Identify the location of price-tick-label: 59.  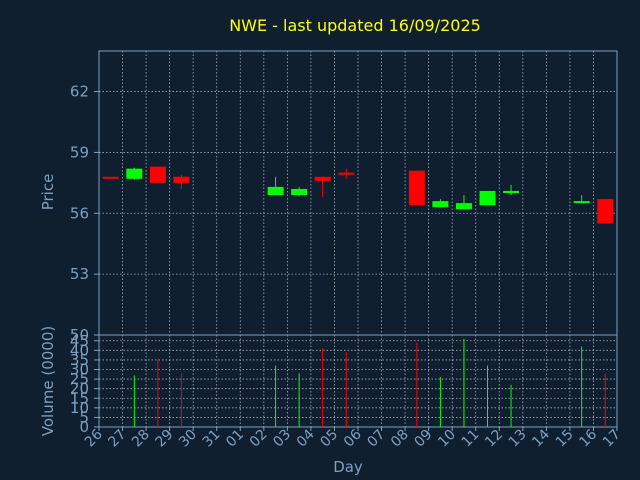
(79, 152).